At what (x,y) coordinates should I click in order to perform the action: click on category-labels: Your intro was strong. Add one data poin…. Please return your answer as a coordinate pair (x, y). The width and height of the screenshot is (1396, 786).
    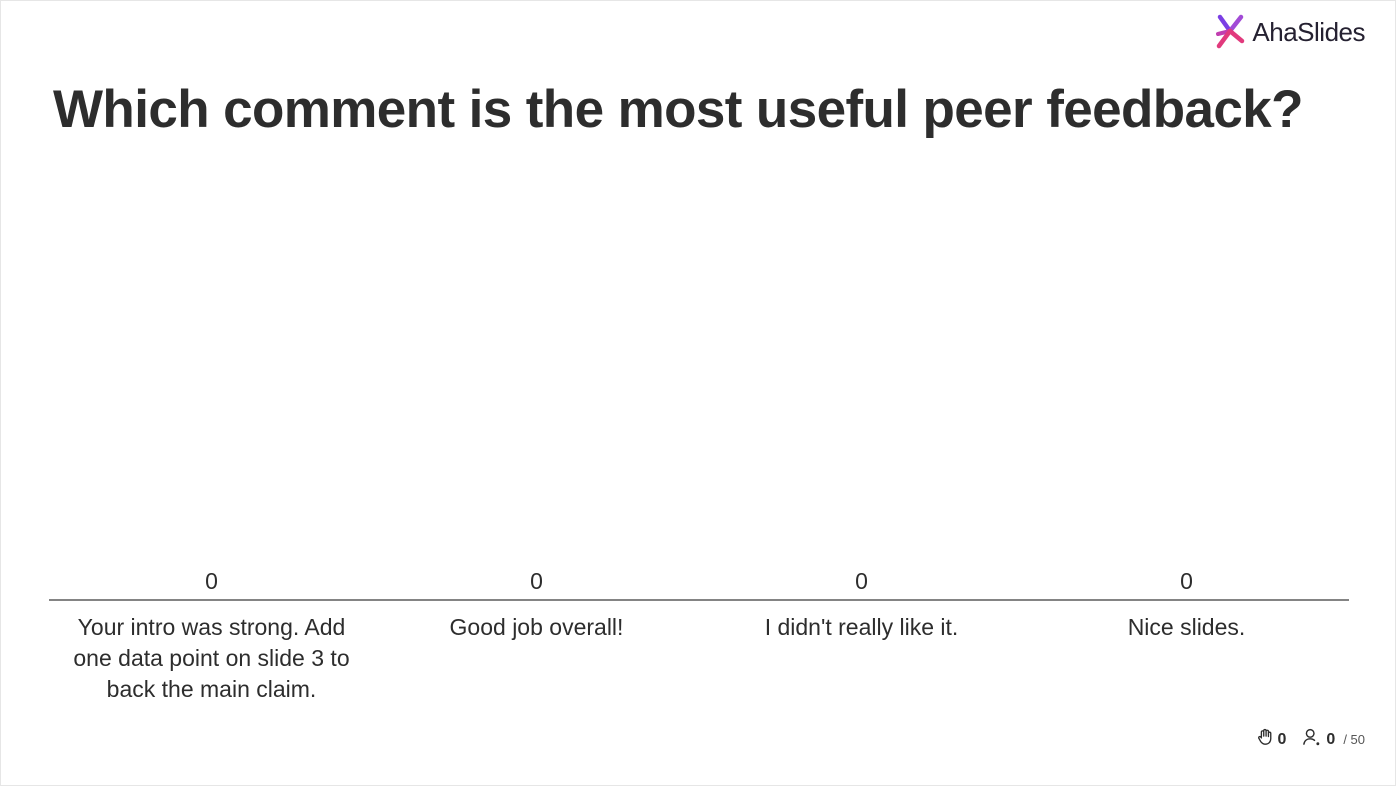
    Looking at the image, I should click on (699, 658).